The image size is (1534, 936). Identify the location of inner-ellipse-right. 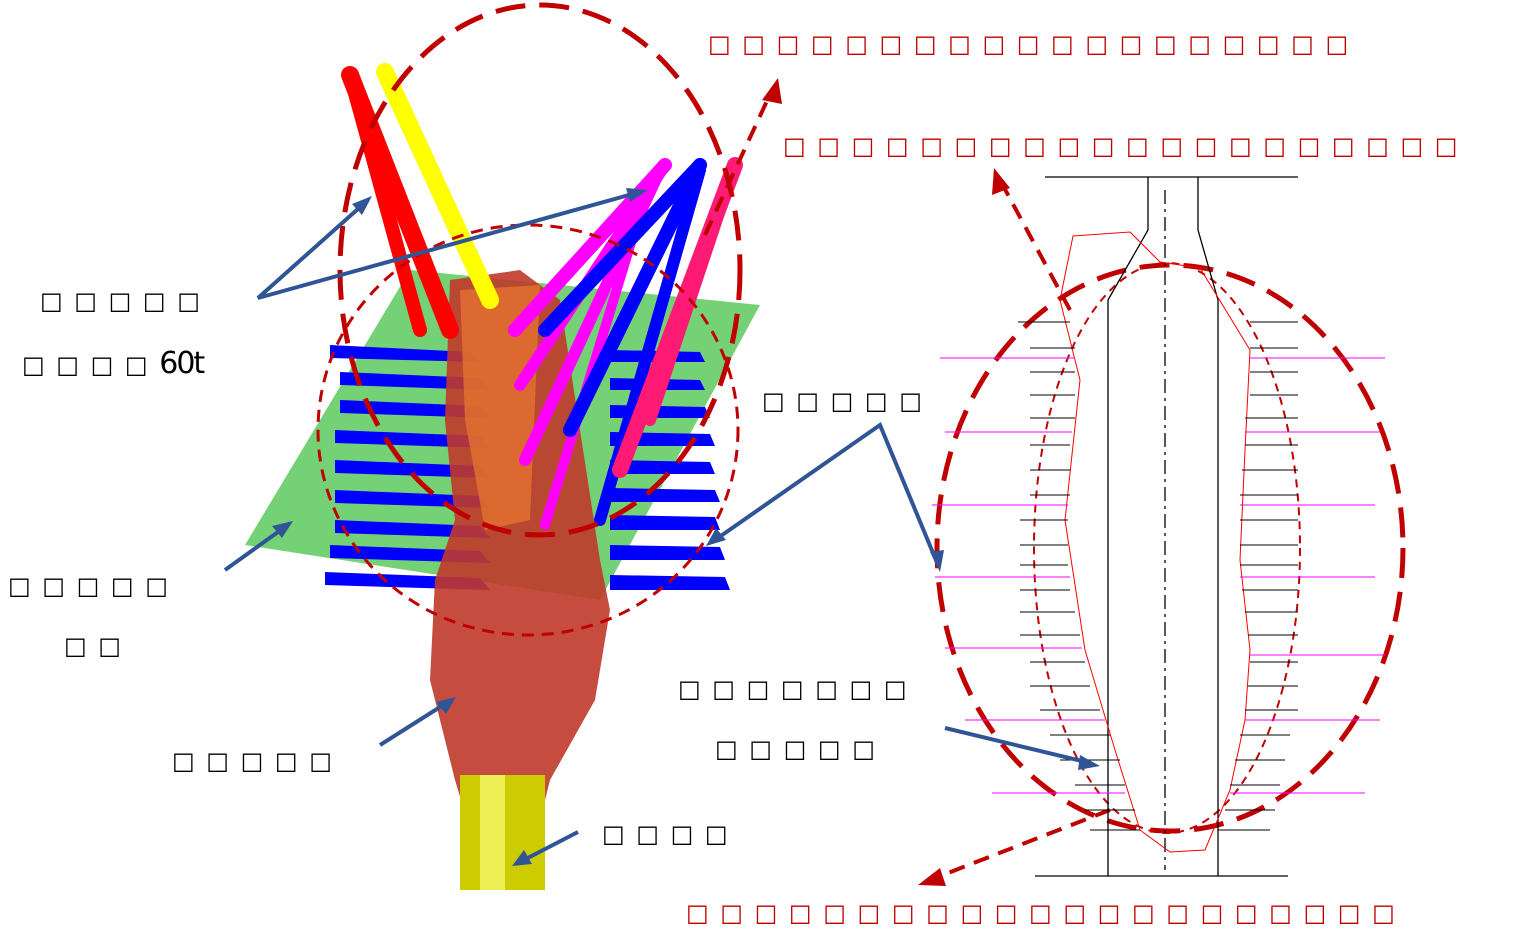
(1167, 548).